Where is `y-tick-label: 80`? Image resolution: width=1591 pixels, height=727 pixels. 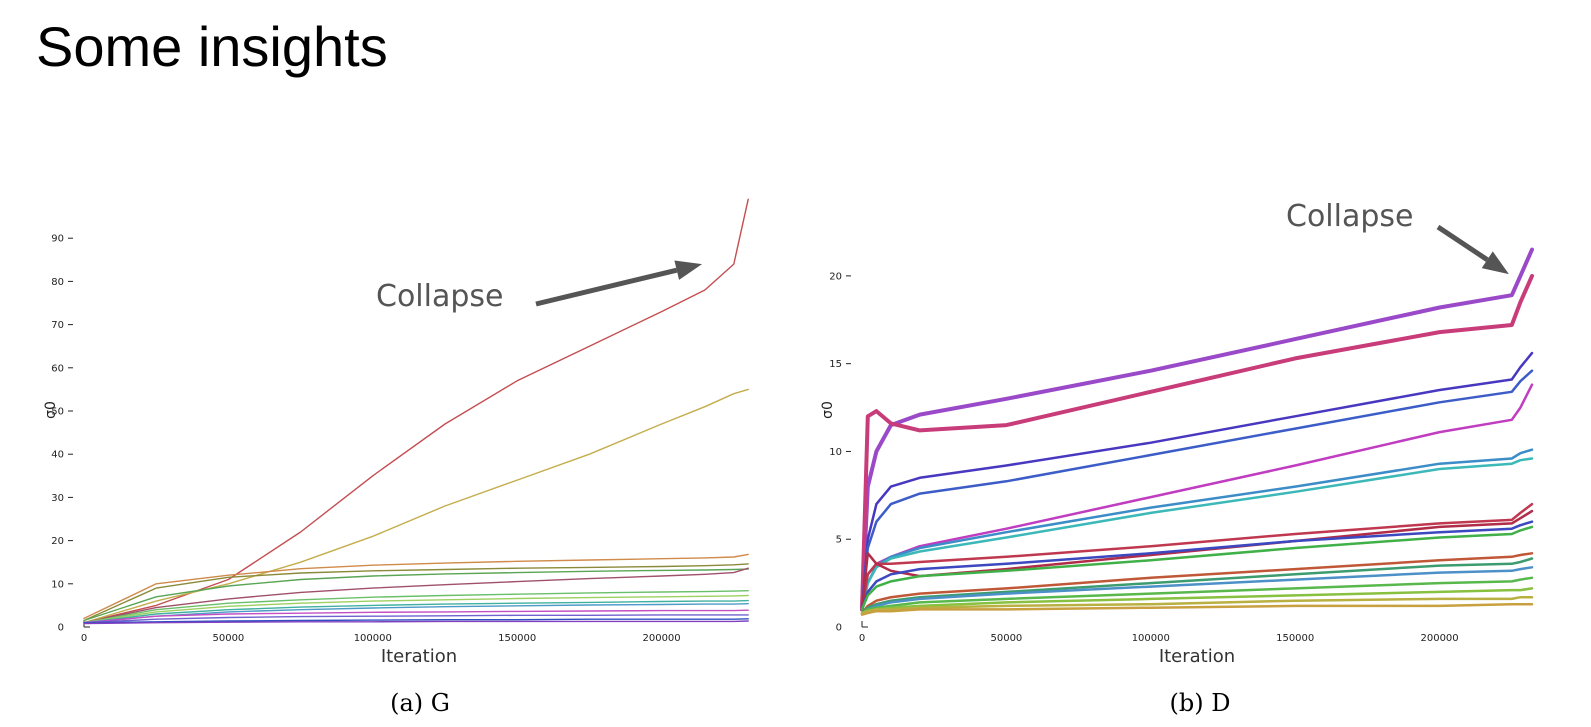
y-tick-label: 80 is located at coordinates (57, 282).